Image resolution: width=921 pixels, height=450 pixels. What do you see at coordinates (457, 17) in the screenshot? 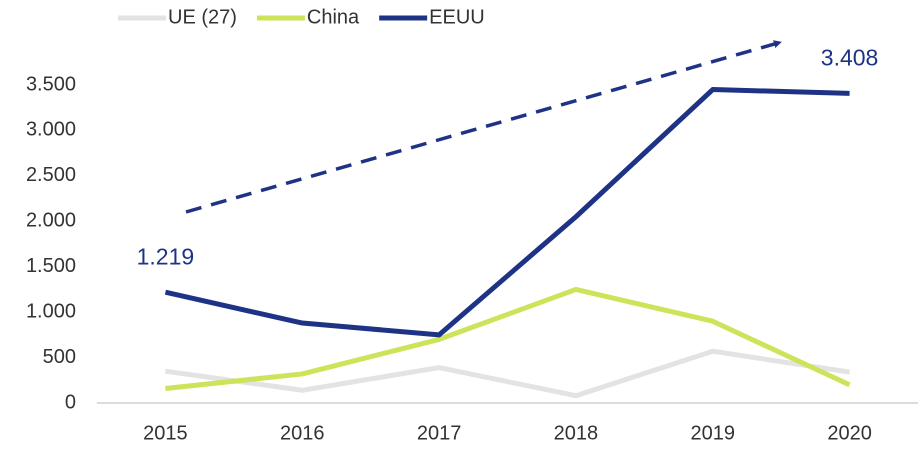
I see `legend-label: EEUU` at bounding box center [457, 17].